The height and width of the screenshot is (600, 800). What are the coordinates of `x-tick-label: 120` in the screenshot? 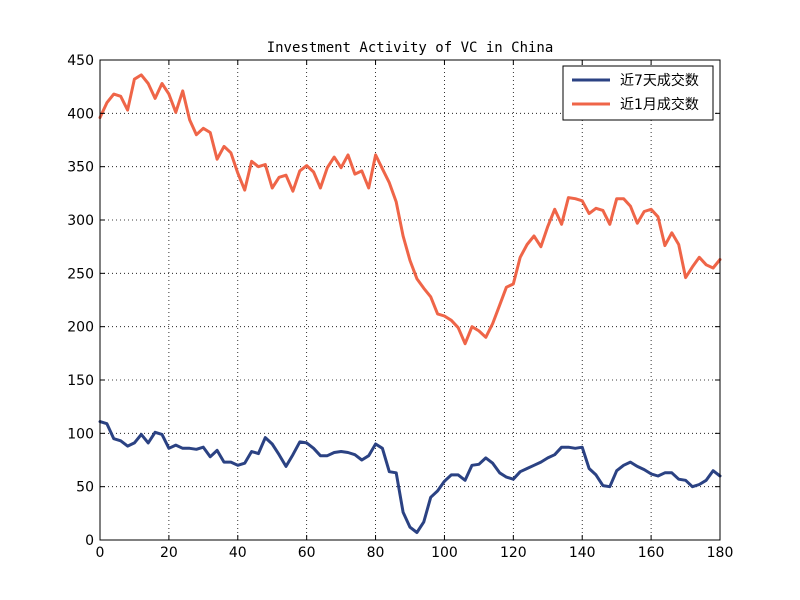 It's located at (513, 553).